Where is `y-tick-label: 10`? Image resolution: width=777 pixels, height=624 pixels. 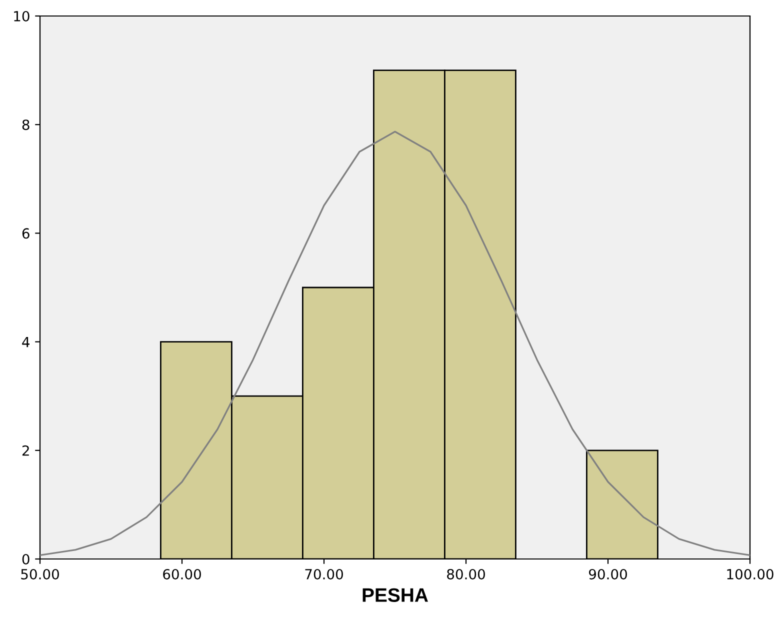
y-tick-label: 10 is located at coordinates (22, 16).